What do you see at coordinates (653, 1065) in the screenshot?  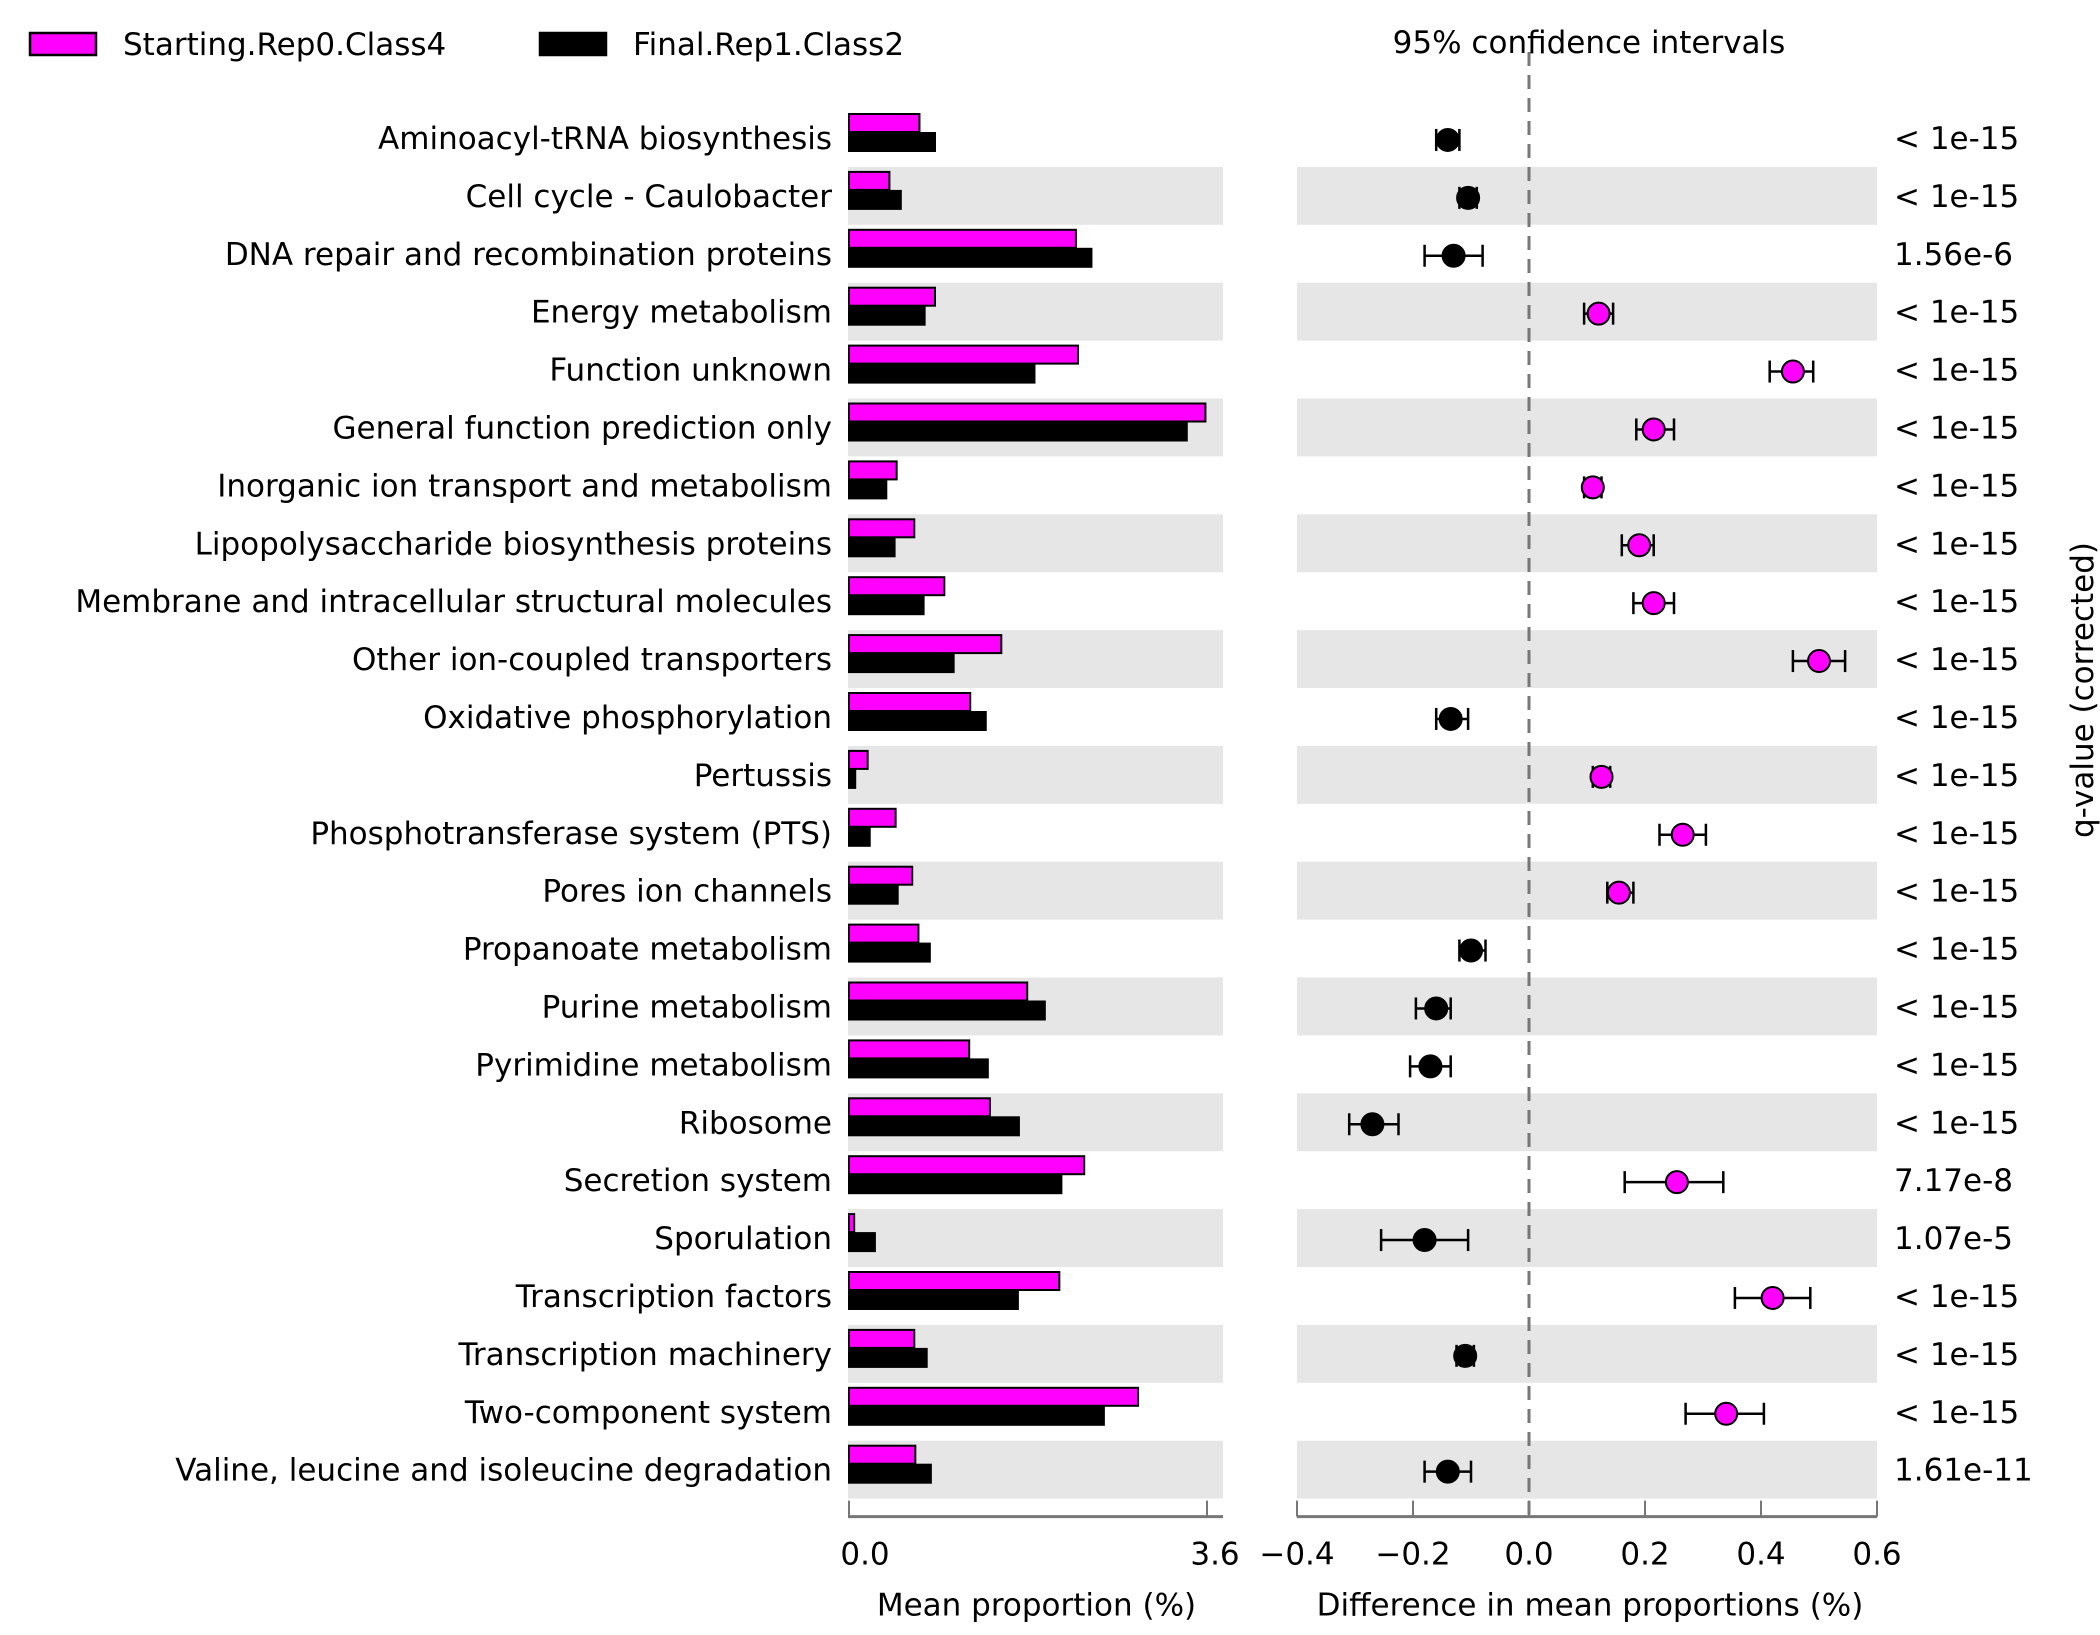 I see `category-label: Pyrimidine metabolism` at bounding box center [653, 1065].